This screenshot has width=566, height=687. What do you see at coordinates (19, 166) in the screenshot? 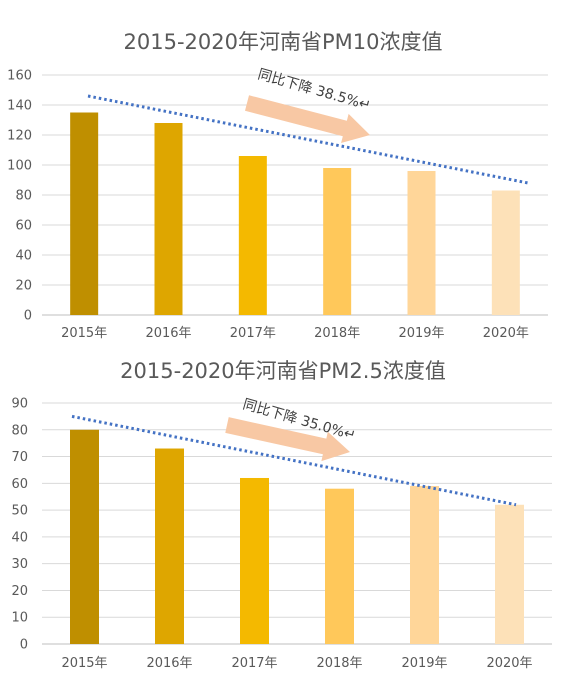
I see `y-tick-label: 100` at bounding box center [19, 166].